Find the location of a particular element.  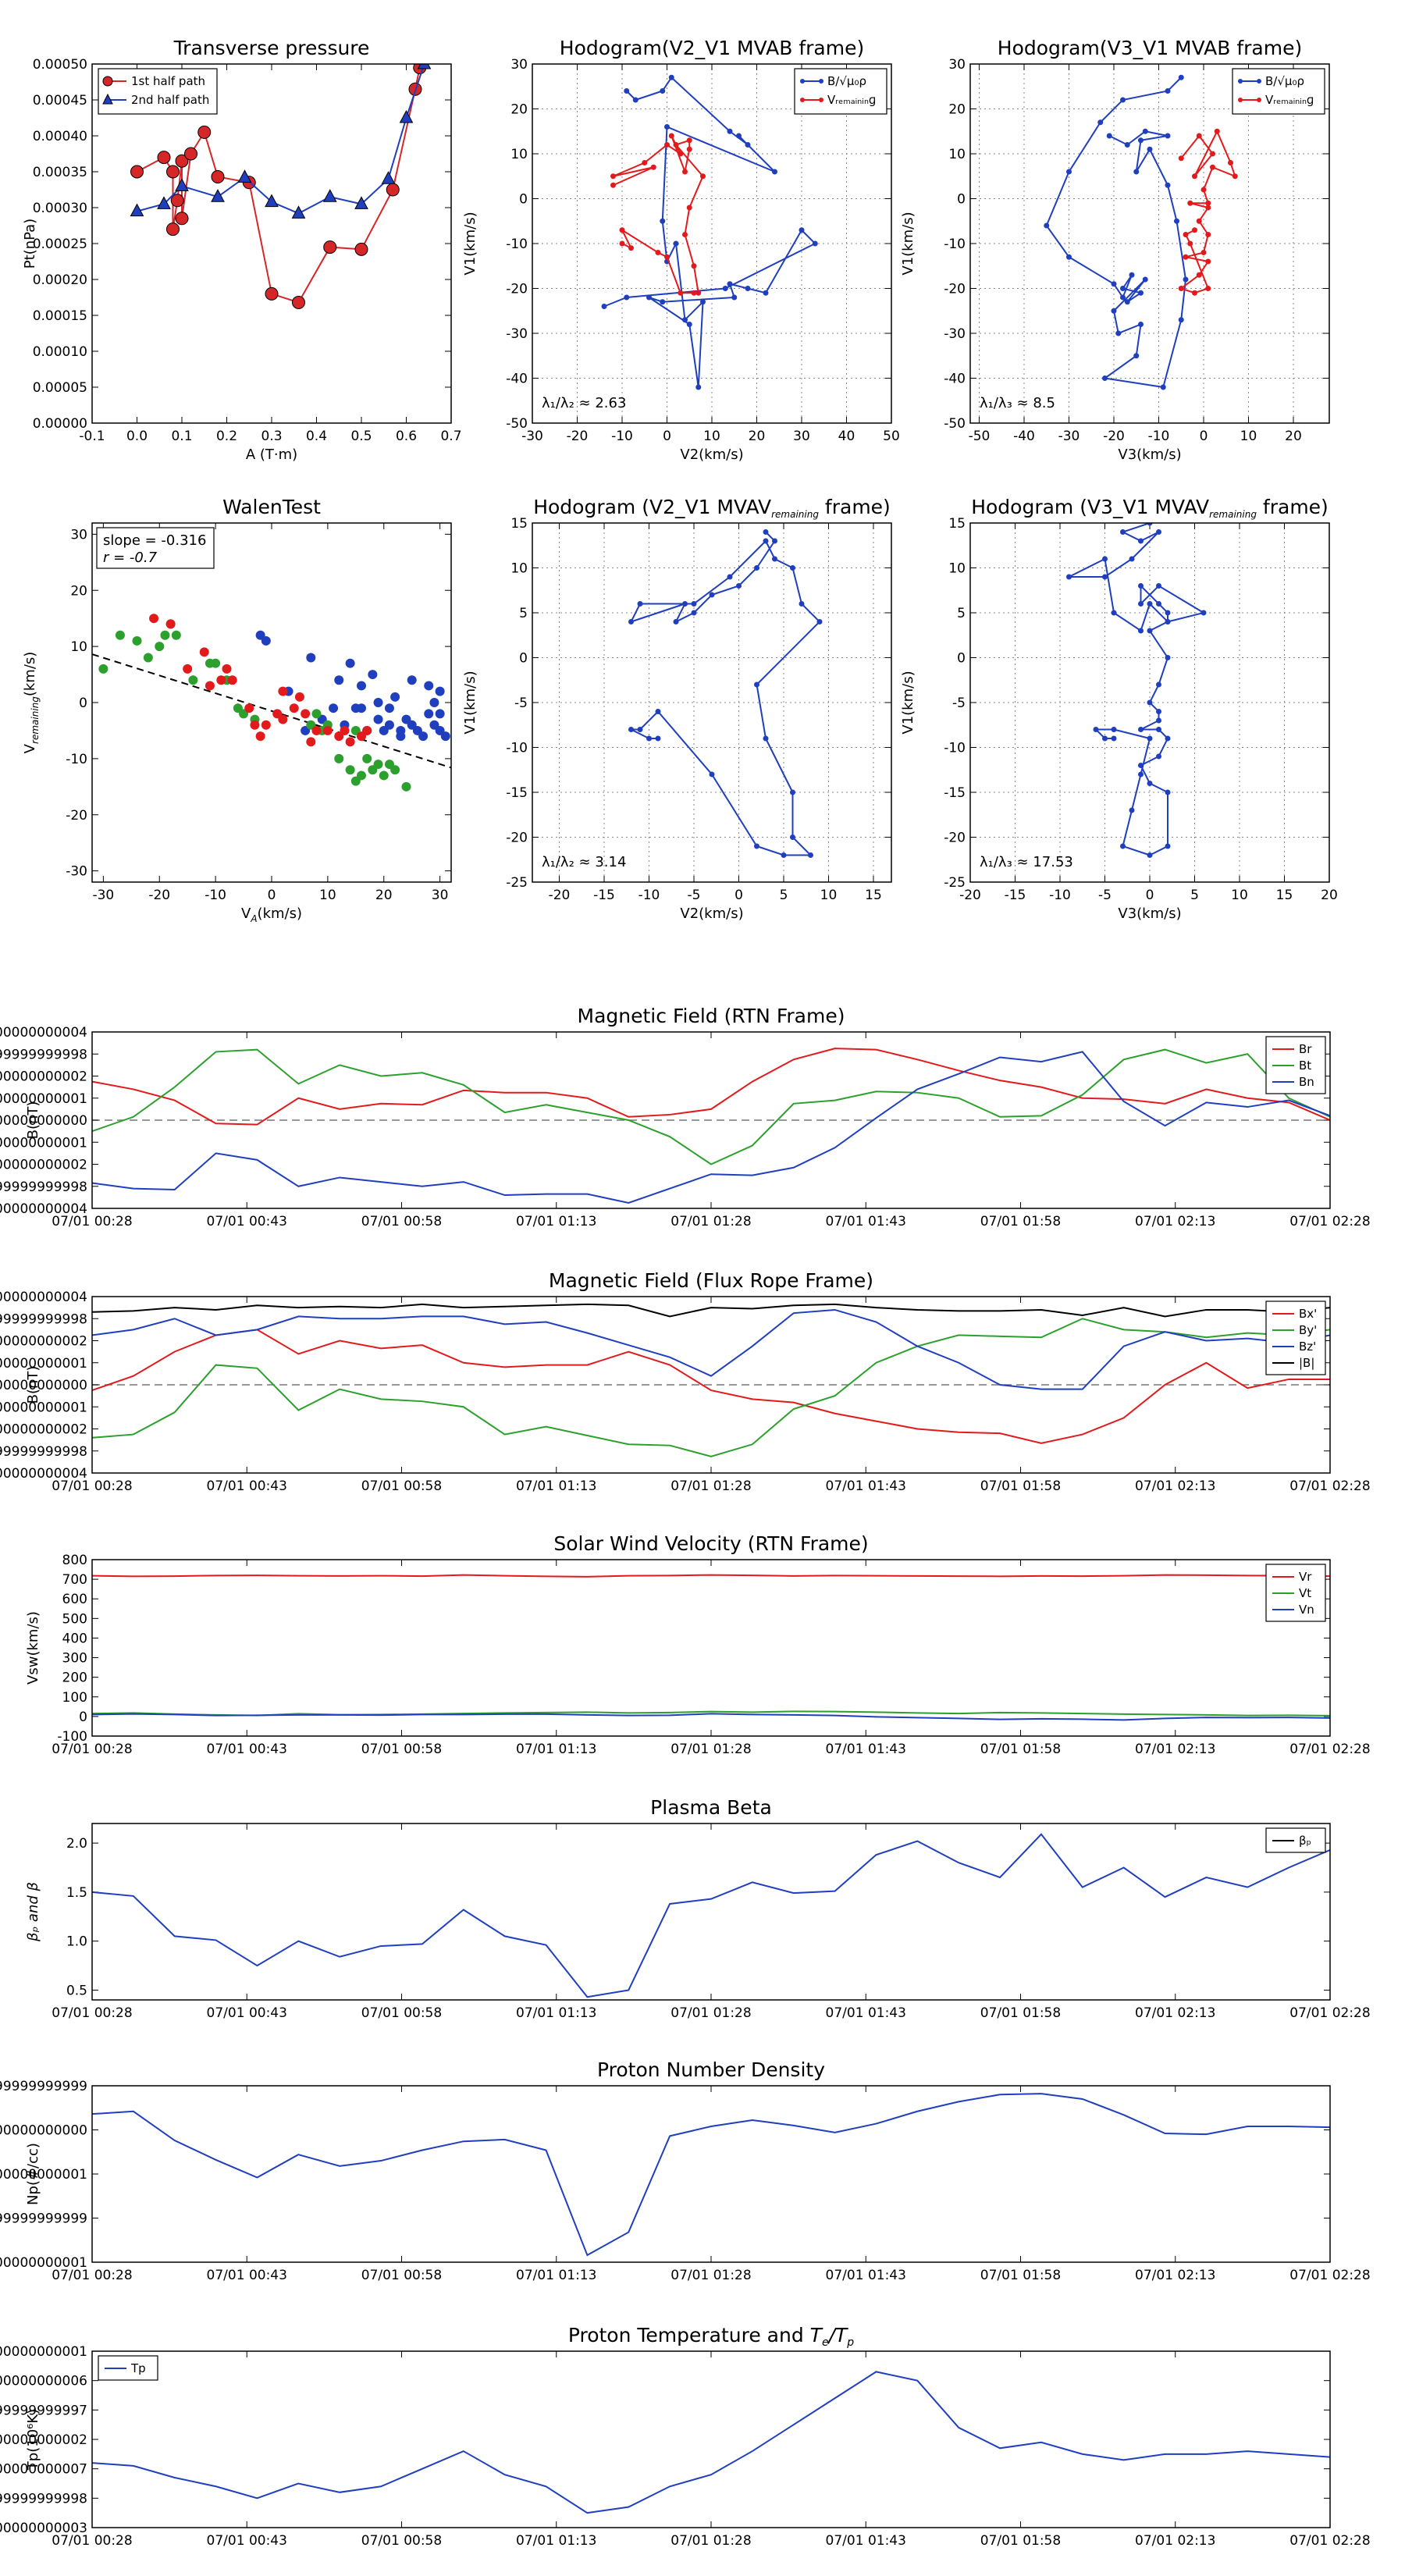

series-bx--line is located at coordinates (711, 1386).